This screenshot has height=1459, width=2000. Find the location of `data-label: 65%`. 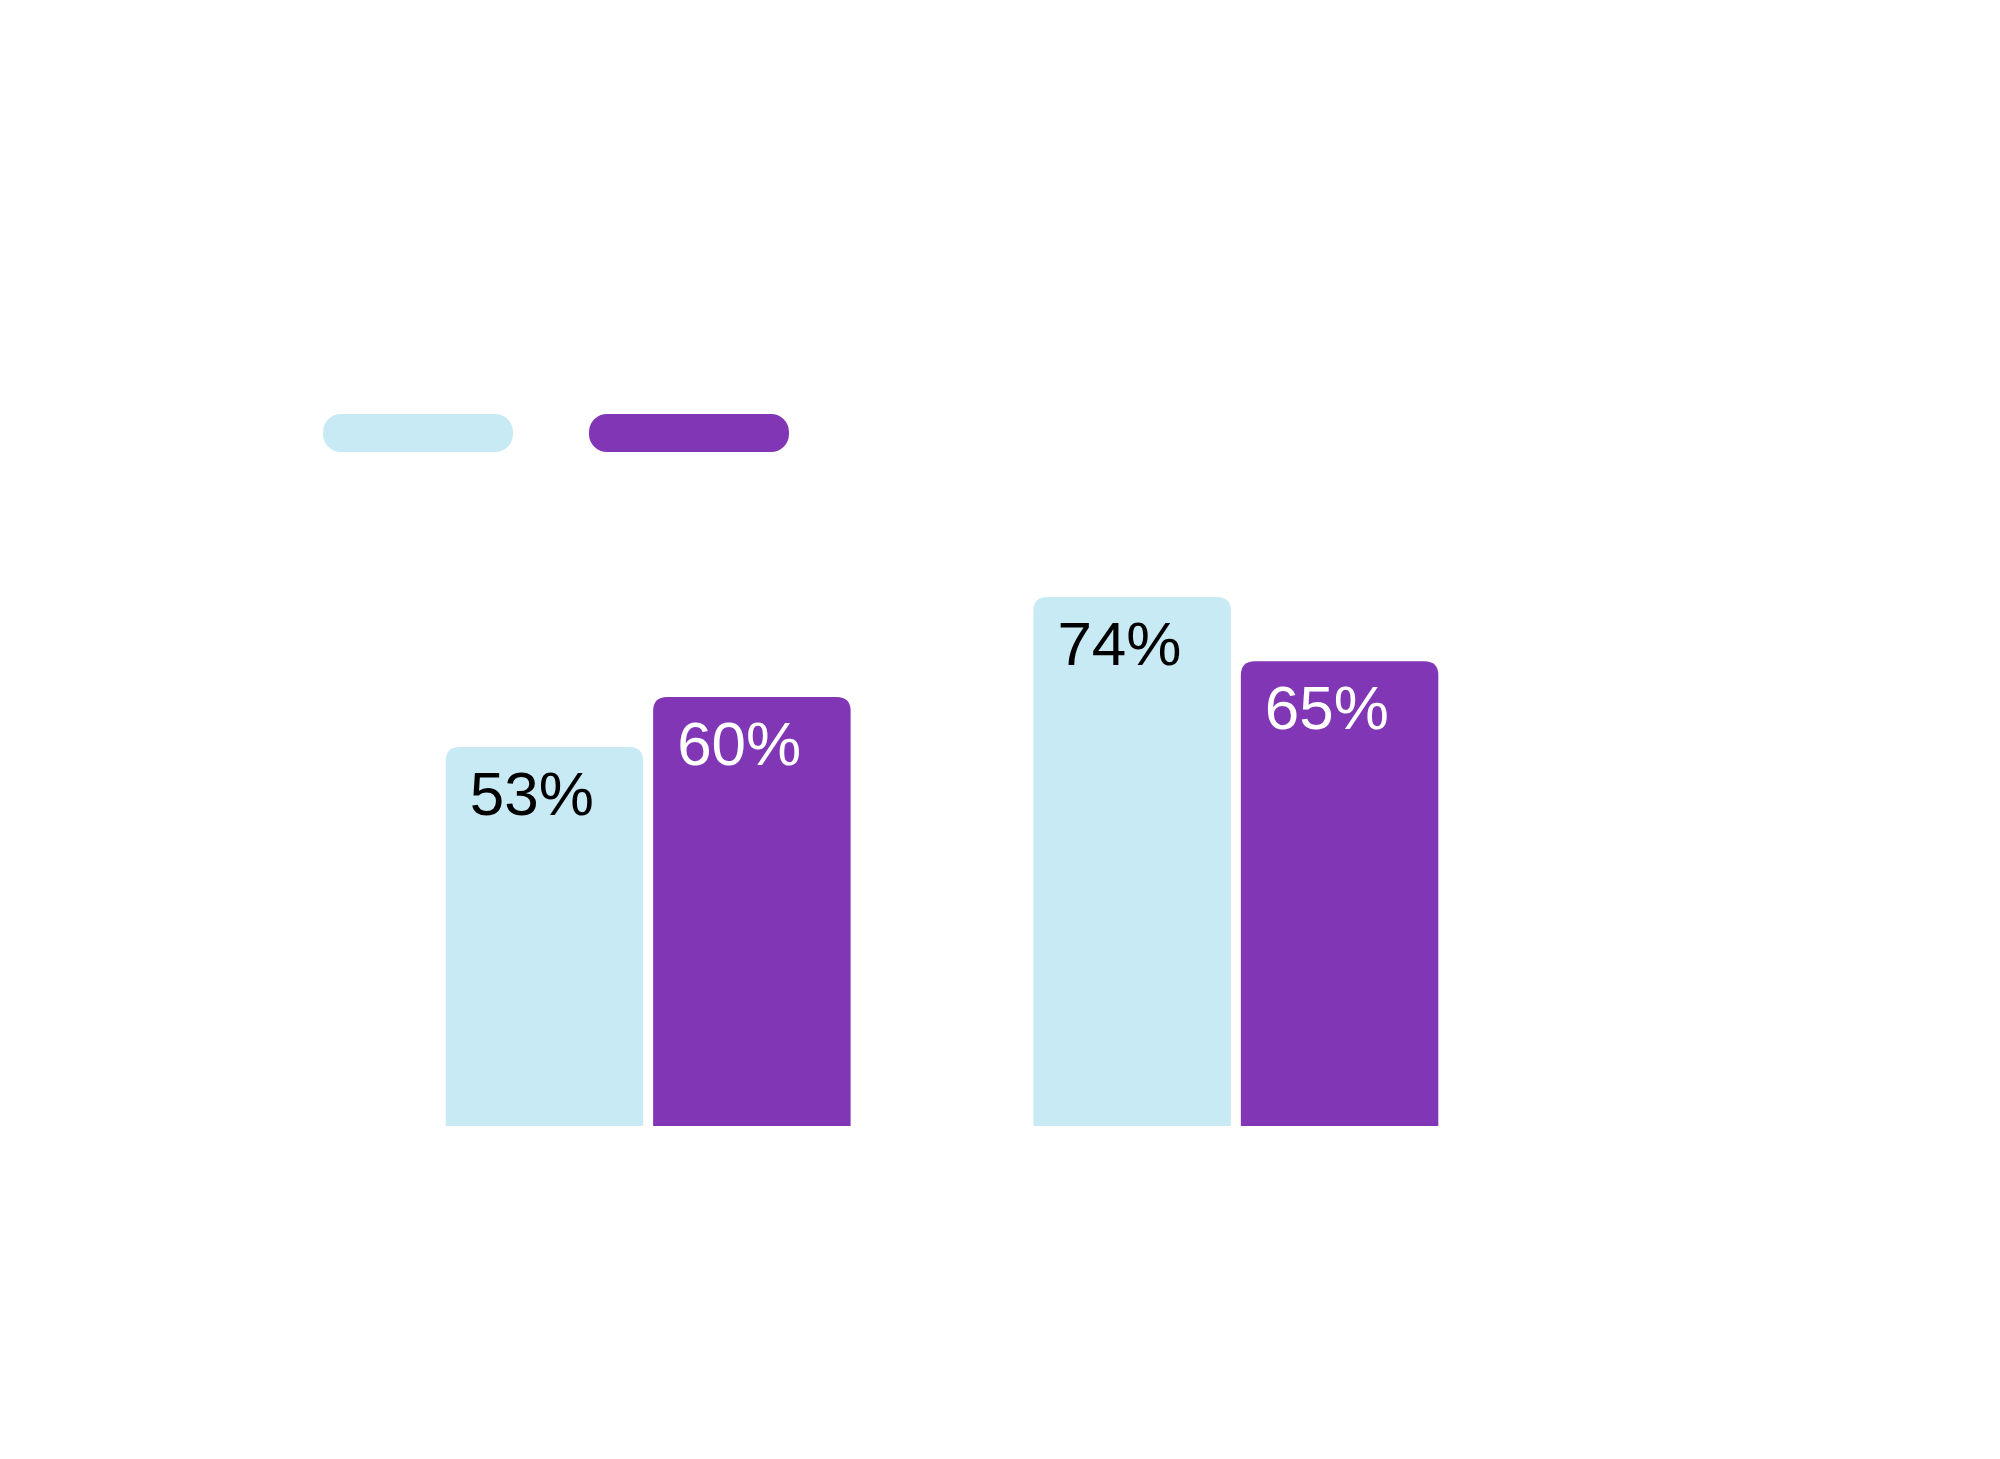

data-label: 65% is located at coordinates (1326, 708).